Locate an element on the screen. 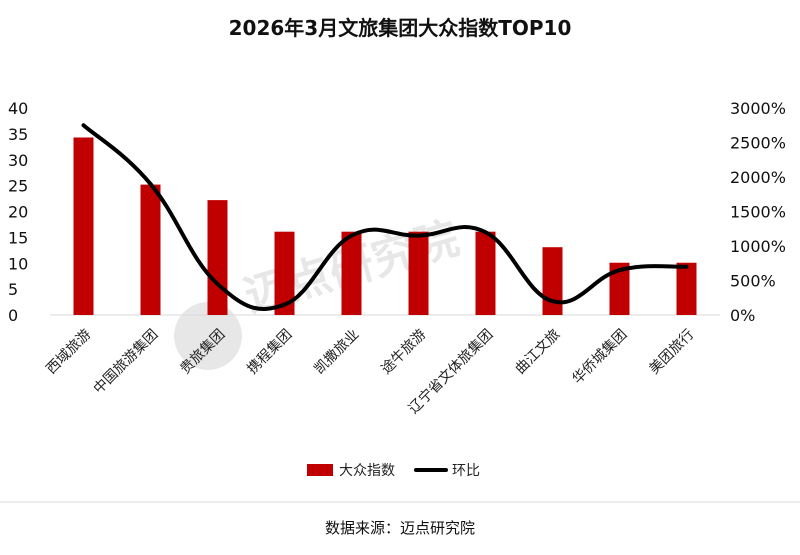 This screenshot has width=800, height=555. left-tick-label-3: 15 is located at coordinates (18, 237).